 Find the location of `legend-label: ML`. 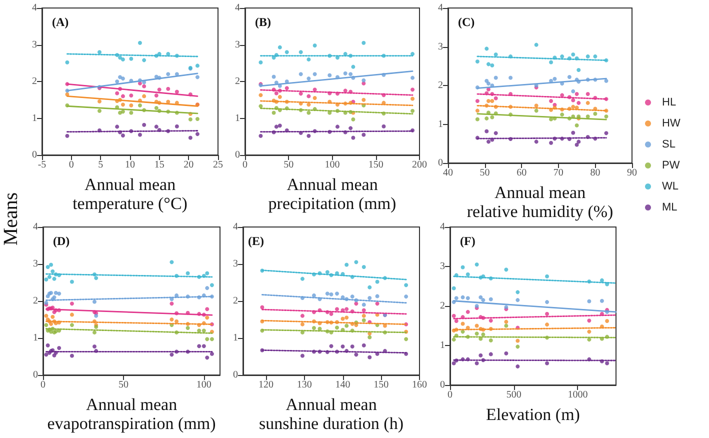

legend-label: ML is located at coordinates (670, 208).